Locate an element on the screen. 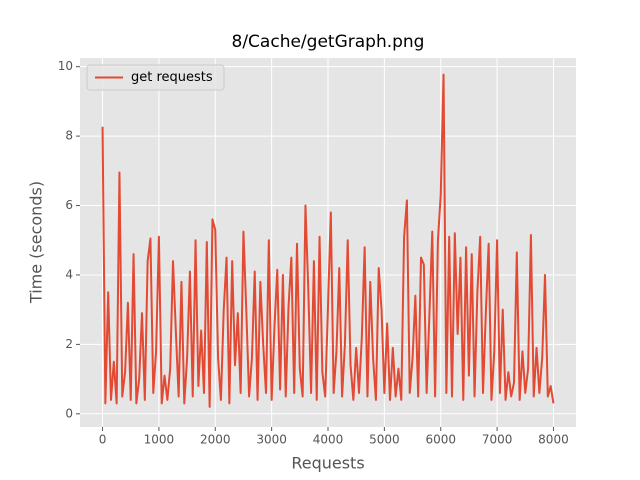 The height and width of the screenshot is (480, 640). x-tick-label: 3000 is located at coordinates (271, 440).